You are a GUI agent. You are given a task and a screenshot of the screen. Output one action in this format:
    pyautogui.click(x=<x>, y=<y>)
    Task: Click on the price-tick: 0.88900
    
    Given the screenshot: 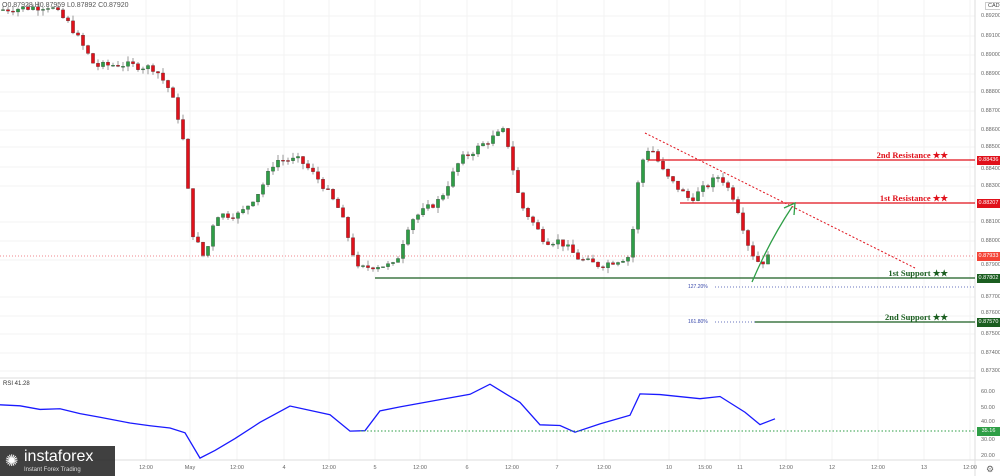 What is the action you would take?
    pyautogui.click(x=990, y=73)
    